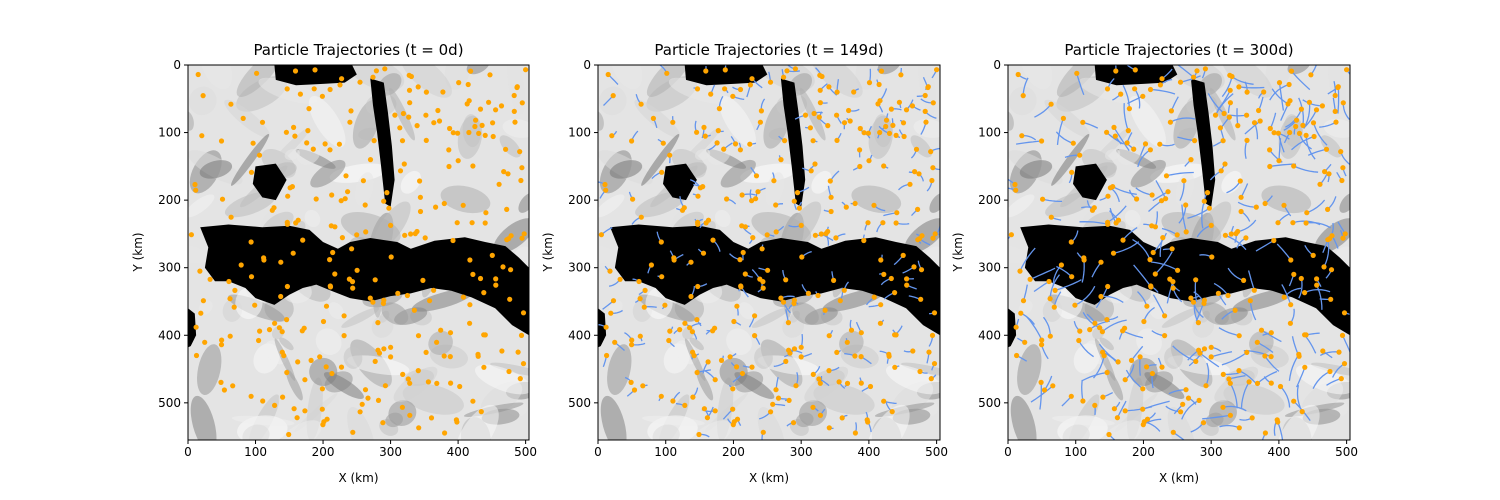 The width and height of the screenshot is (1500, 500). What do you see at coordinates (993, 234) in the screenshot?
I see `panel-3-y-ticks: 0 100 200 300 400 500` at bounding box center [993, 234].